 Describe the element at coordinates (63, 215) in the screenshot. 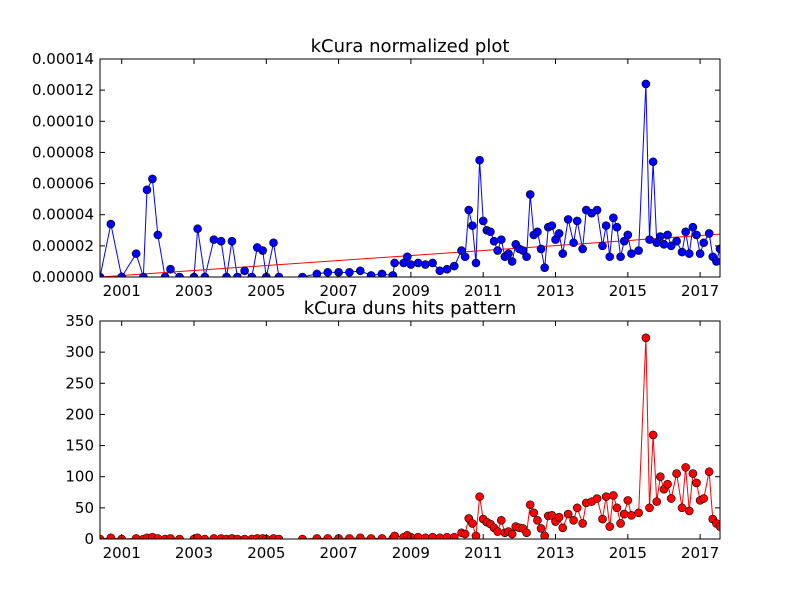

I see `y-tick-label: 0.00004` at that location.